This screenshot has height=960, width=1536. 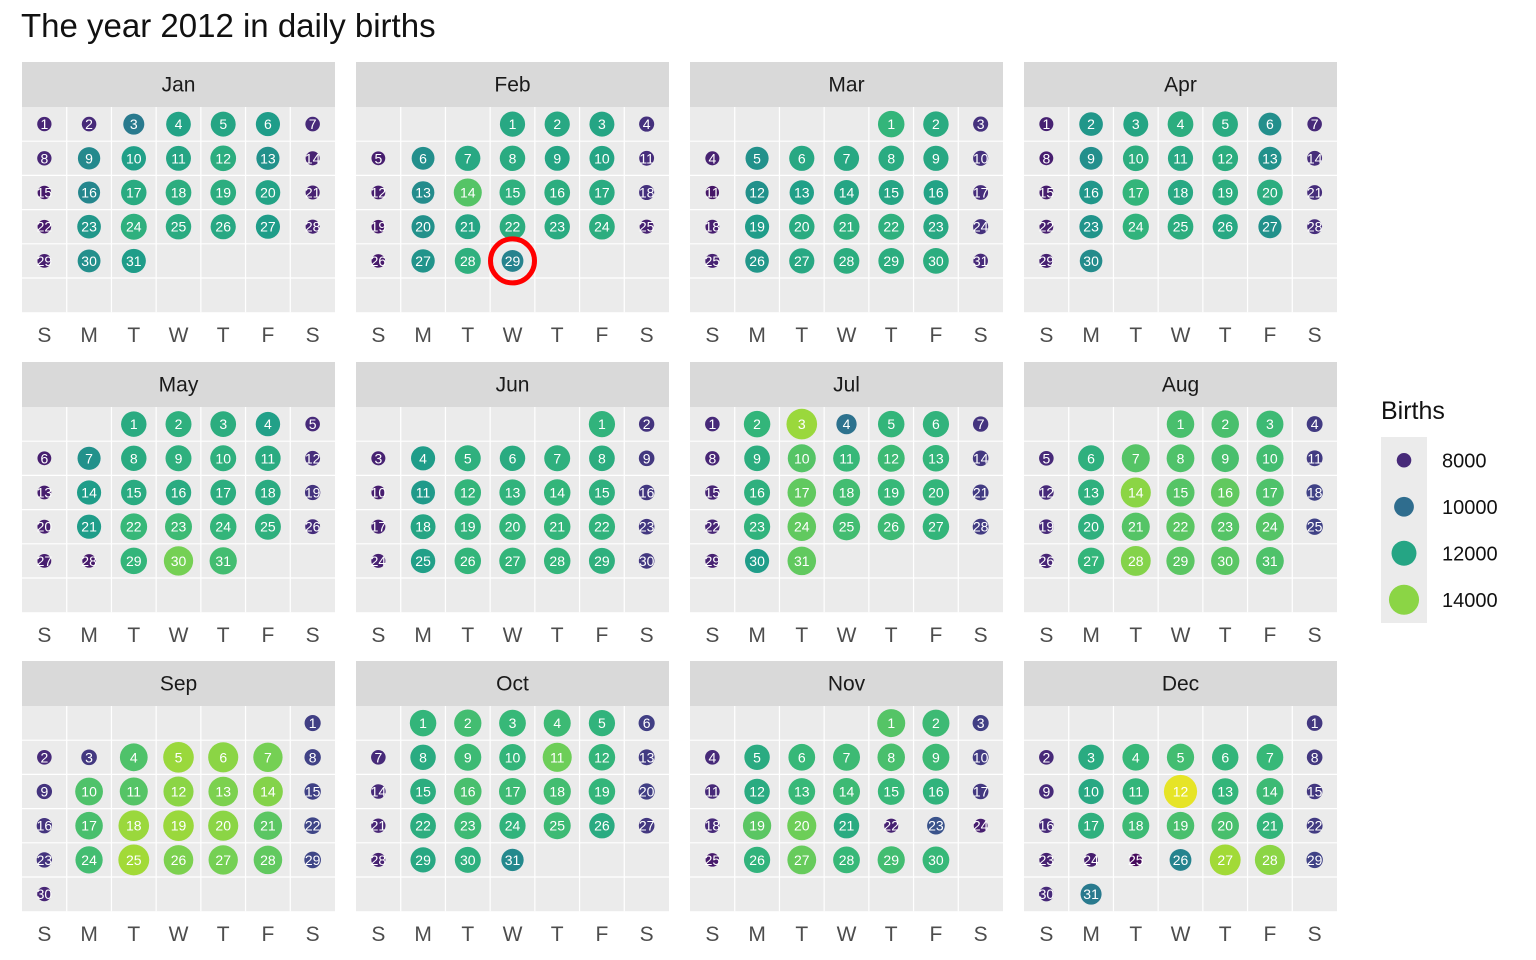 I want to click on day-label: 19, so click(x=1047, y=527).